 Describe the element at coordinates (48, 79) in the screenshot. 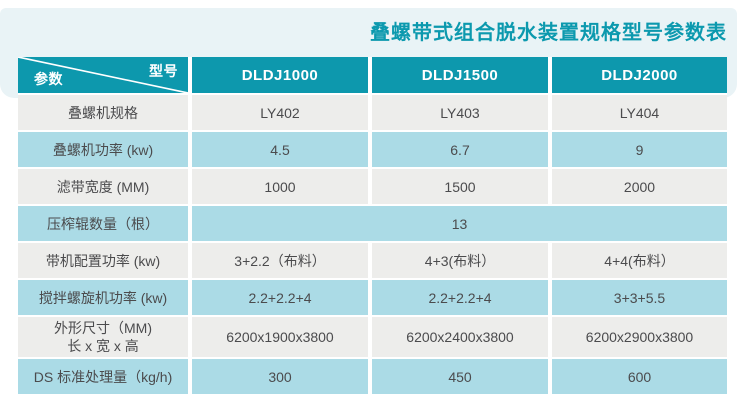

I see `header-param-label: 参数` at that location.